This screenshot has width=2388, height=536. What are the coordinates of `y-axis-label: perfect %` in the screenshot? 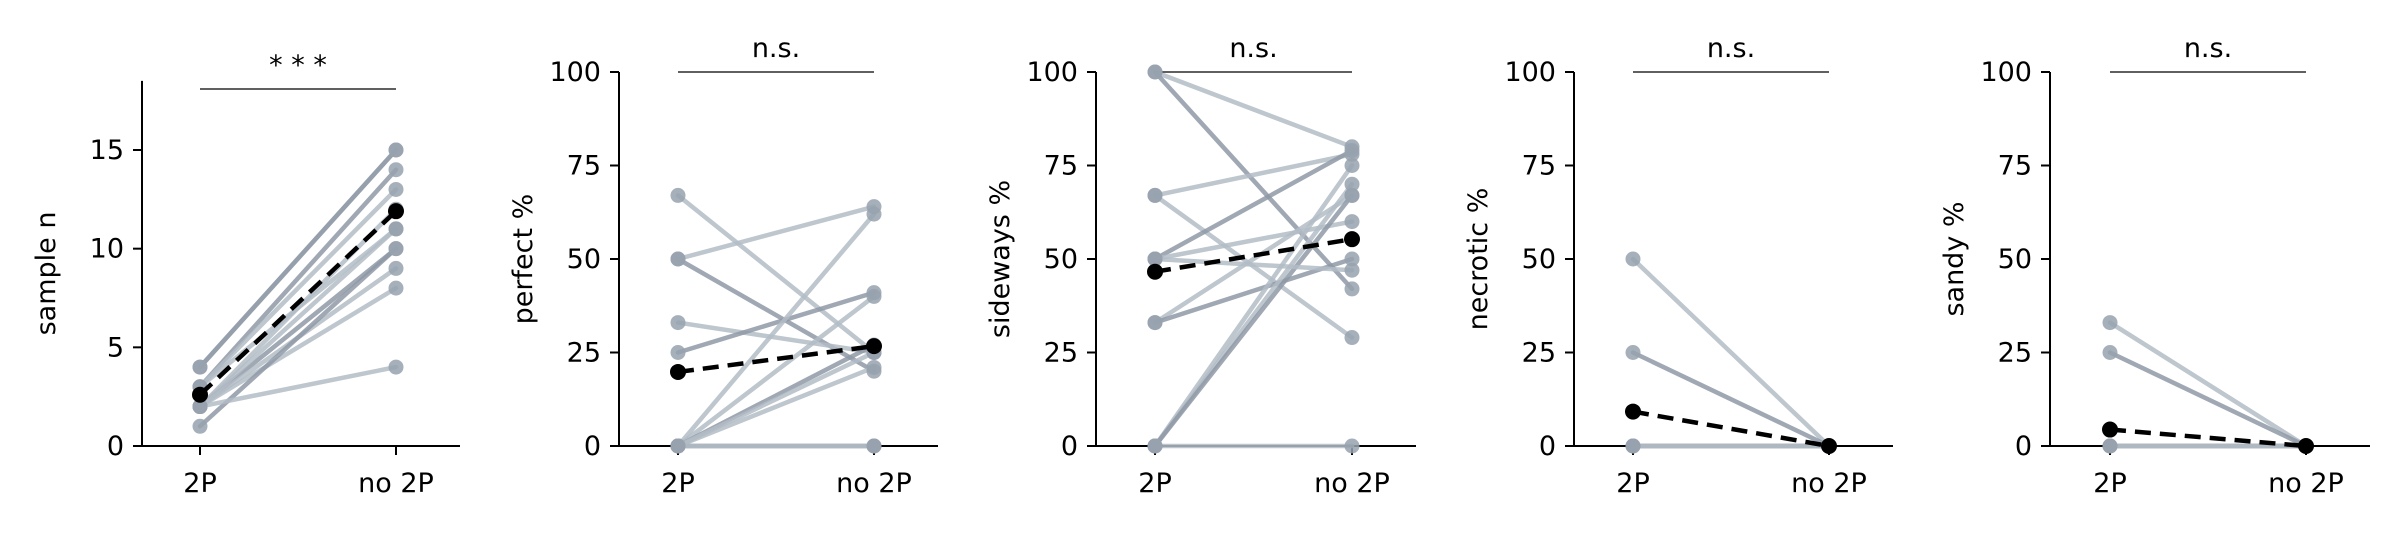 It's located at (523, 259).